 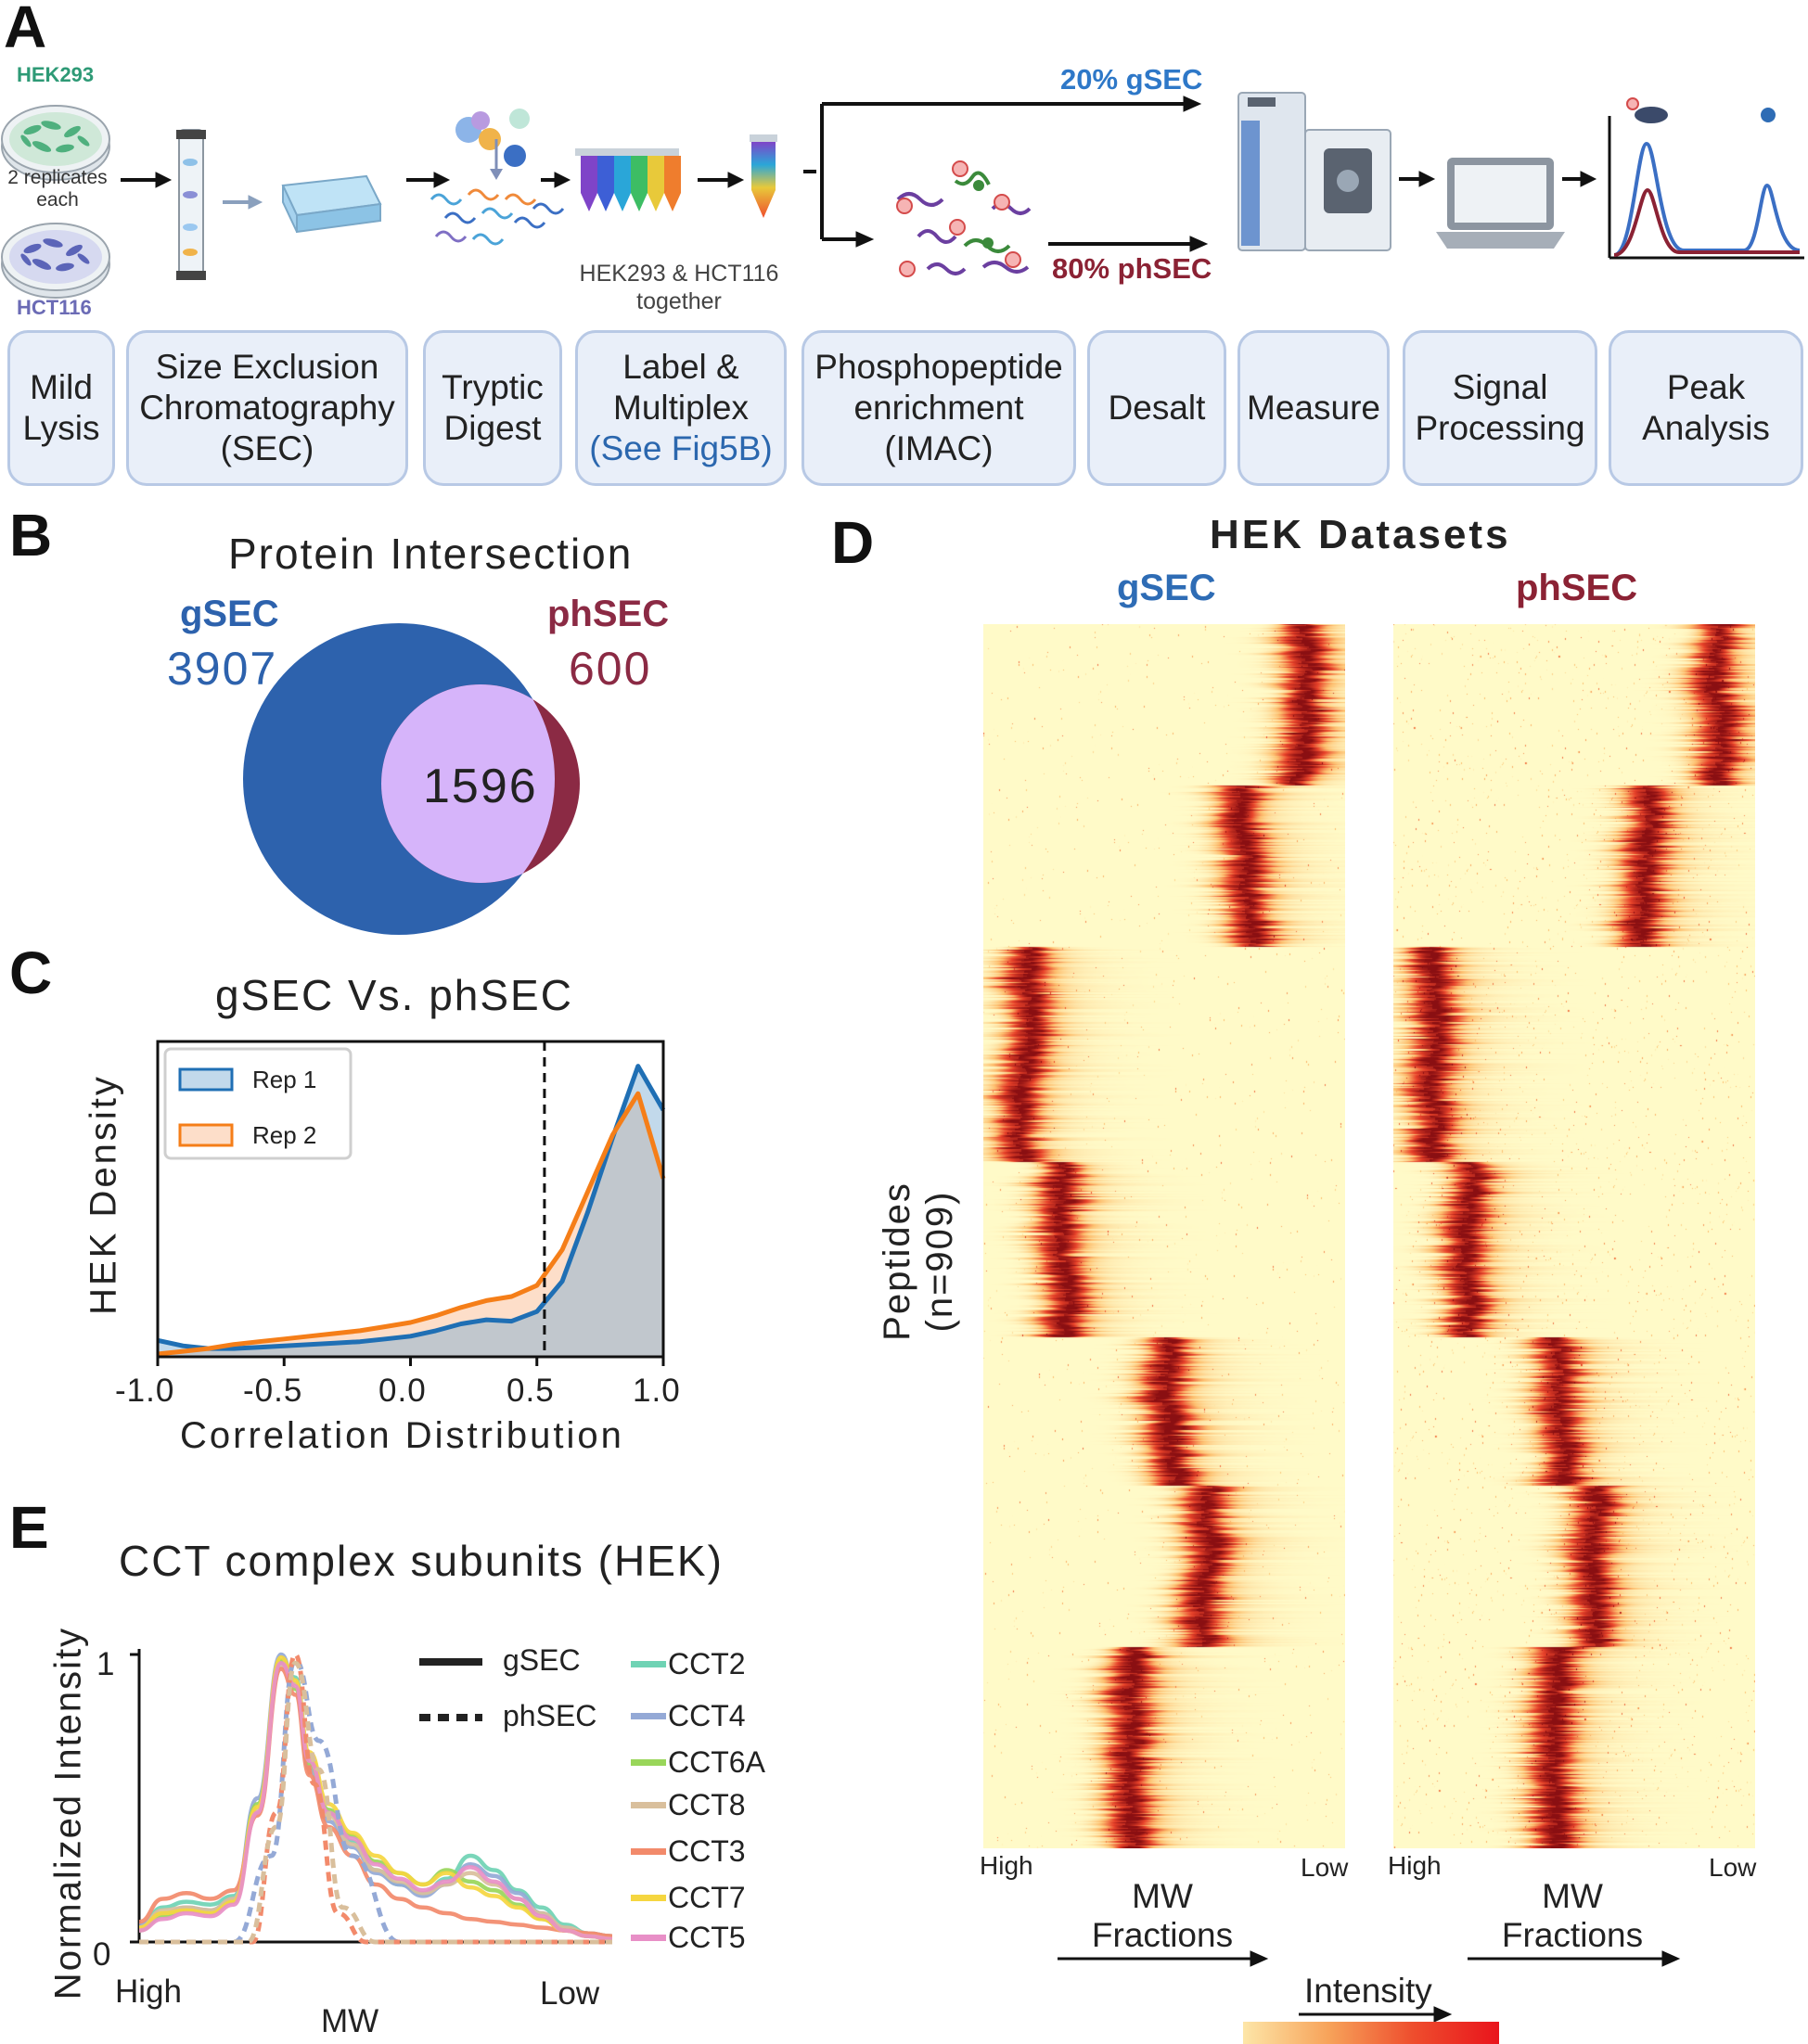 I want to click on step-line: Measure, so click(x=1313, y=408).